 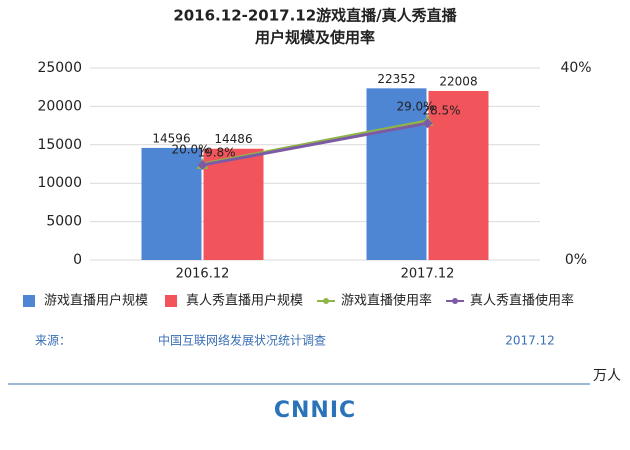 I want to click on source: 中国互联网络发展状况统计调查, so click(x=242, y=340).